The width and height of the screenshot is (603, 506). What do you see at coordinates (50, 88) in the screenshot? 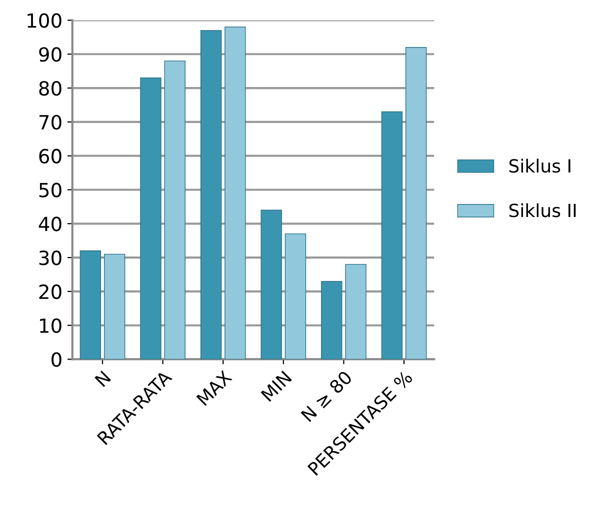
I see `y-tick-label: 80` at bounding box center [50, 88].